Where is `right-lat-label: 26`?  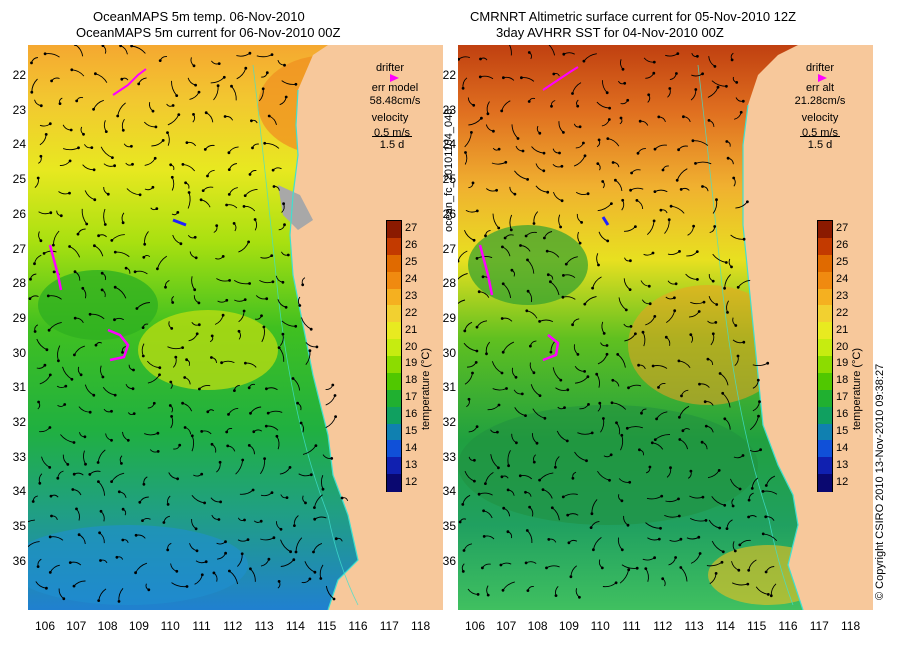 right-lat-label: 26 is located at coordinates (449, 213).